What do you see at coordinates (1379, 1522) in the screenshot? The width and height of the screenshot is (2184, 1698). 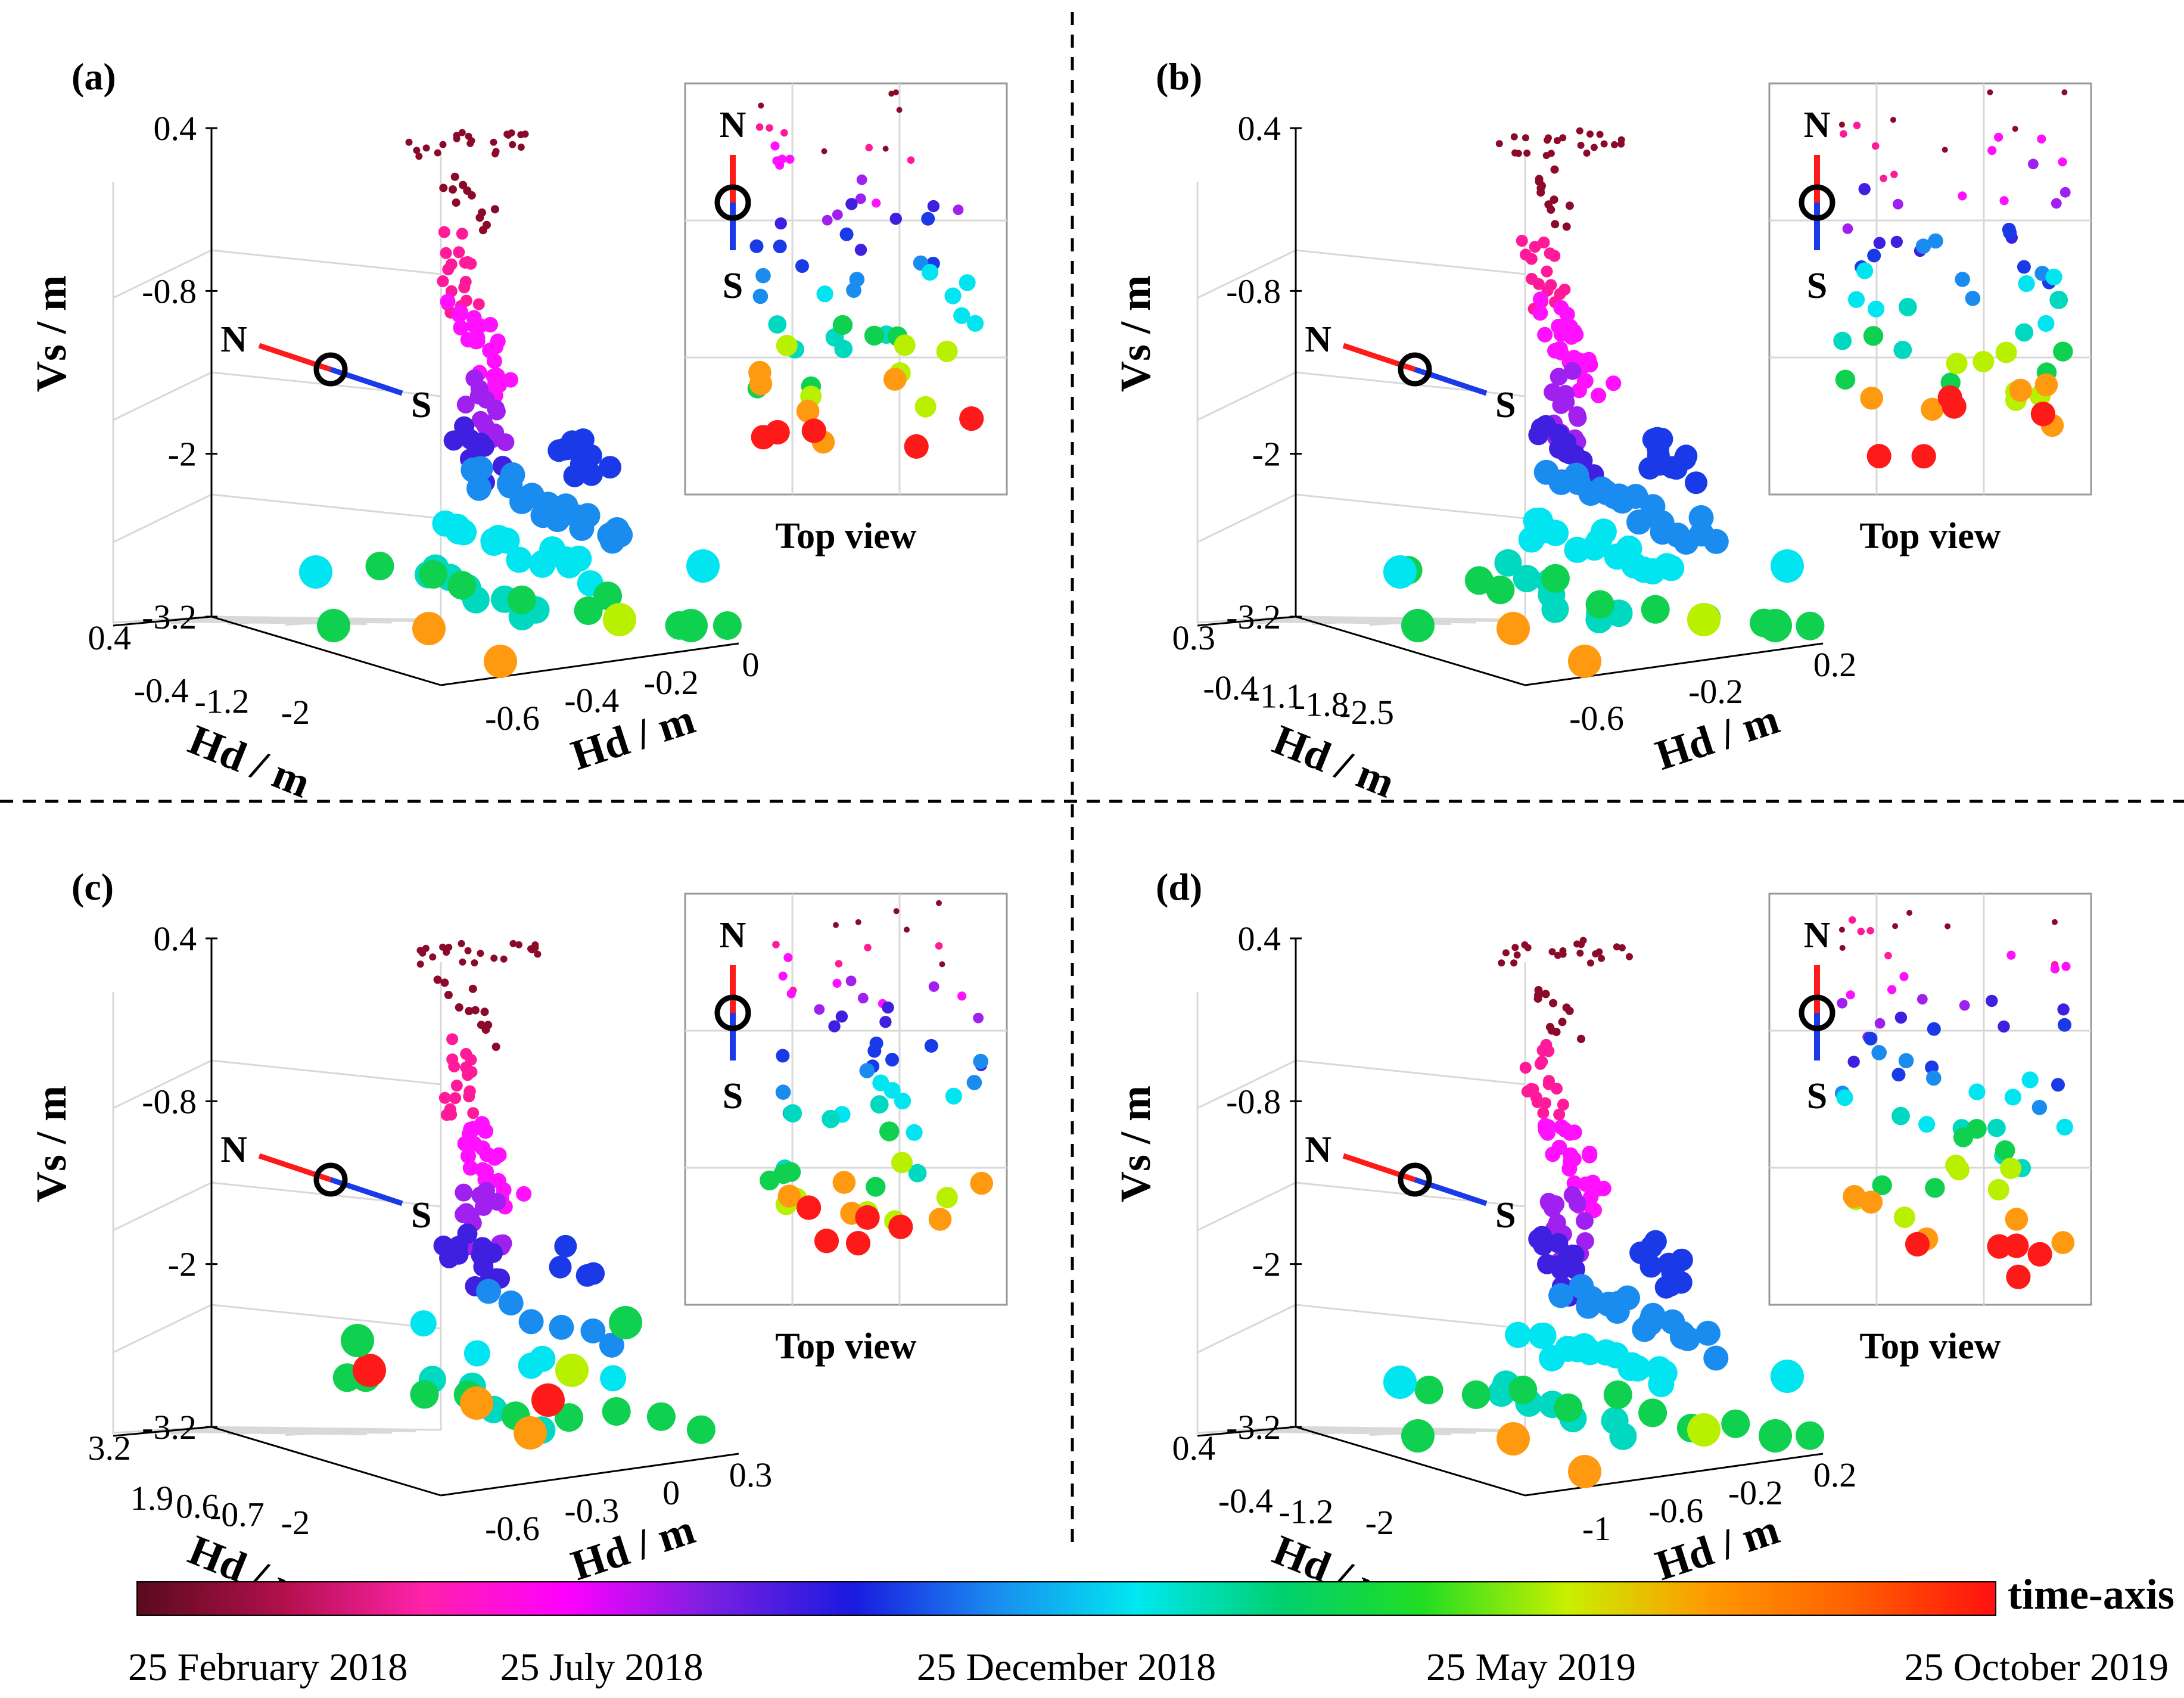 I see `x-tick-label: -2` at bounding box center [1379, 1522].